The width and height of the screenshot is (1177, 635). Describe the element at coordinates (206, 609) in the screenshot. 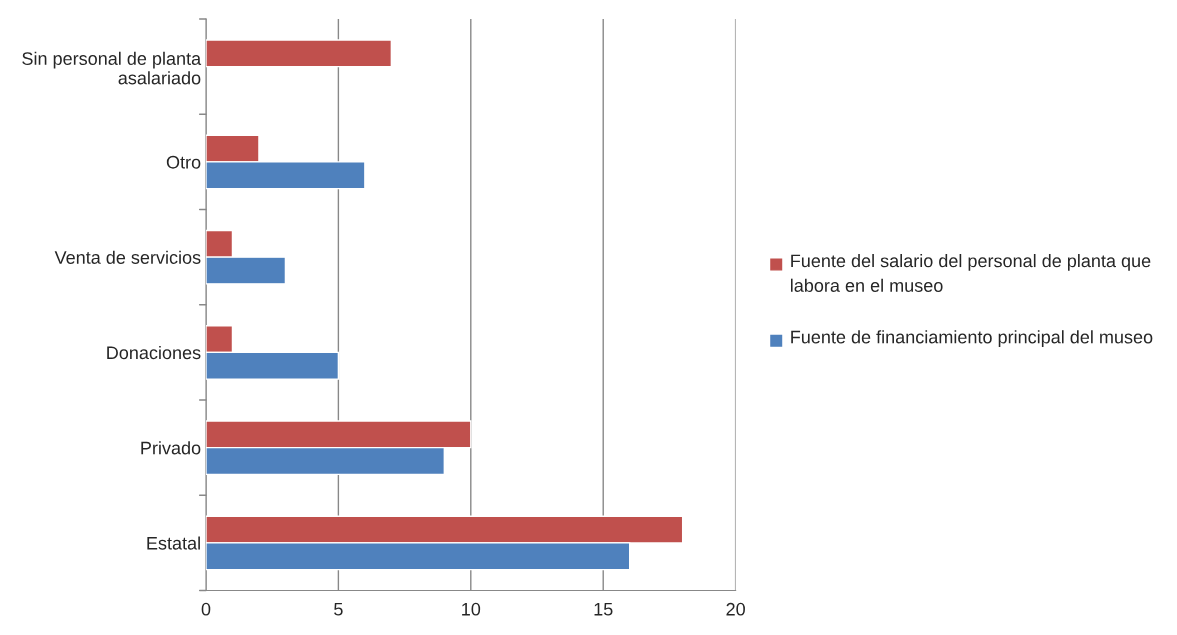

I see `x-tick-label: 0` at that location.